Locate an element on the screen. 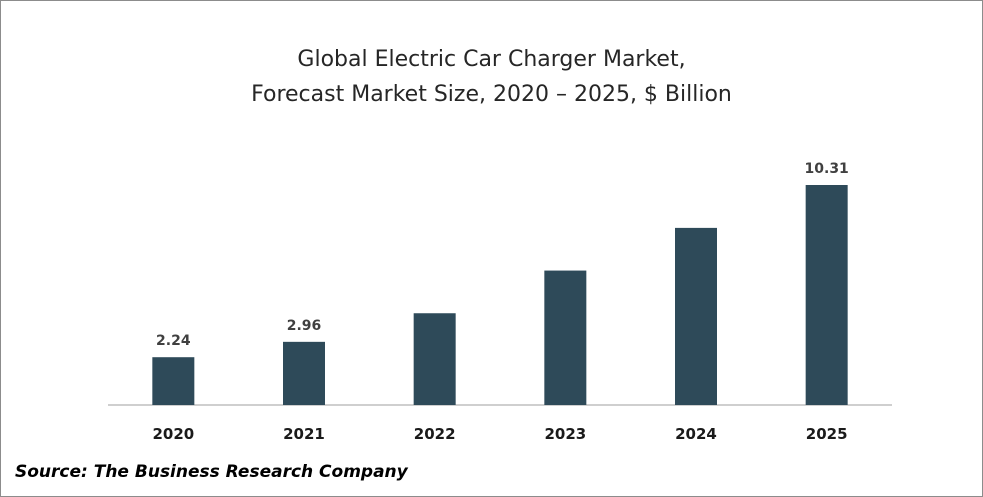  x-tick-label-2023: 2023 is located at coordinates (565, 434).